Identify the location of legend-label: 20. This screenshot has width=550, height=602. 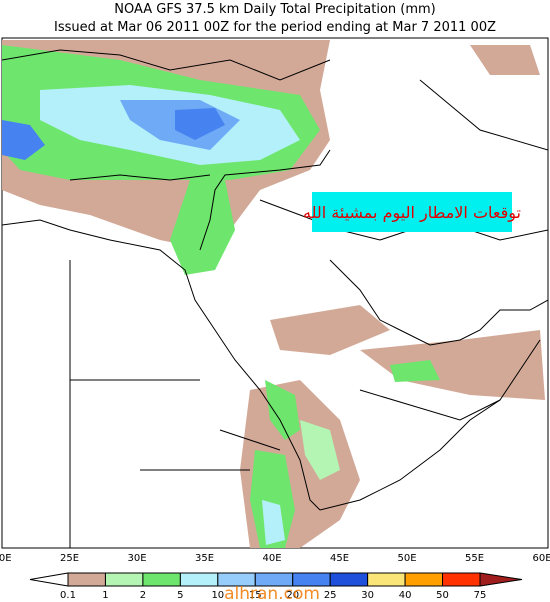
(292, 595).